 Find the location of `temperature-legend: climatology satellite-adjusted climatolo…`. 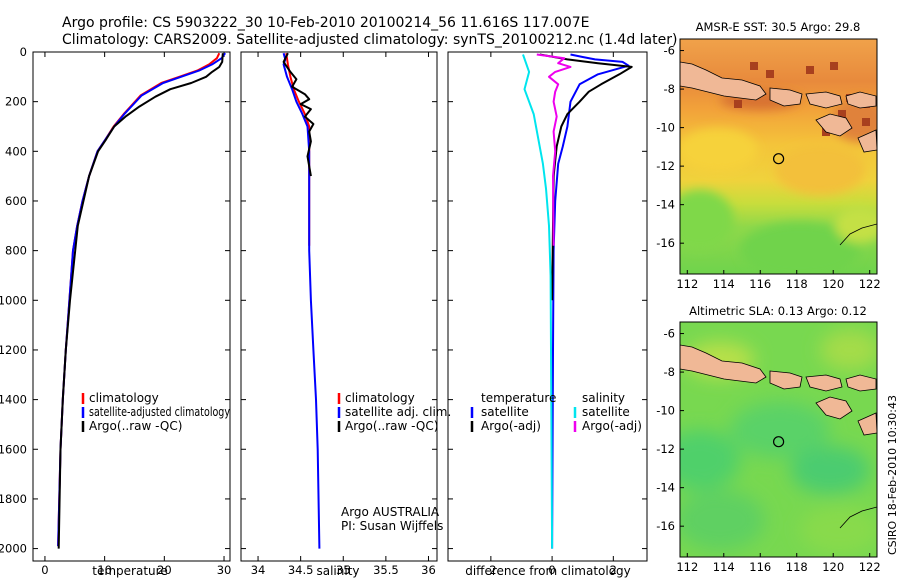

temperature-legend: climatology satellite-adjusted climatolo… is located at coordinates (155, 412).